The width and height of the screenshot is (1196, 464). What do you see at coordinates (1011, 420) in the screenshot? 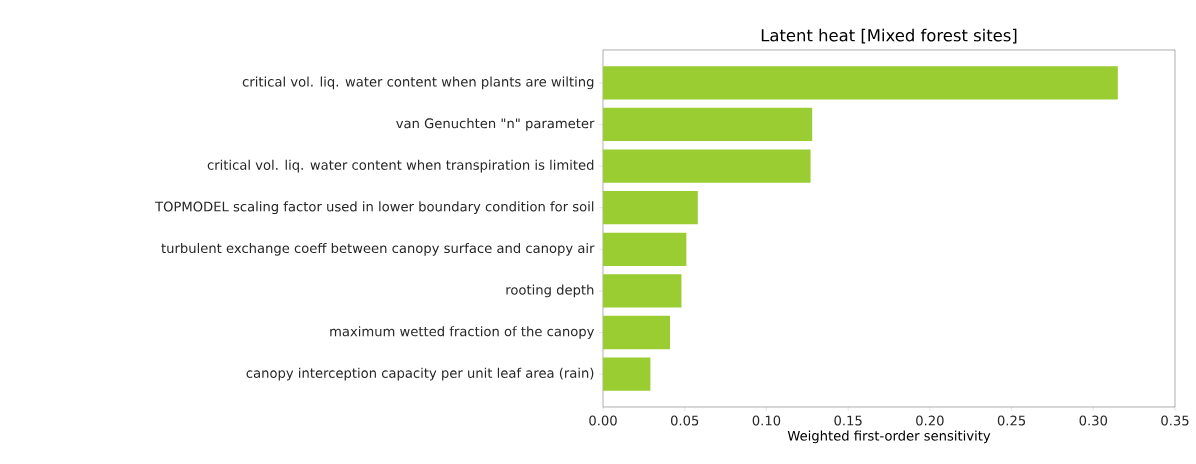
I see `x-tick-label: 0.25` at bounding box center [1011, 420].